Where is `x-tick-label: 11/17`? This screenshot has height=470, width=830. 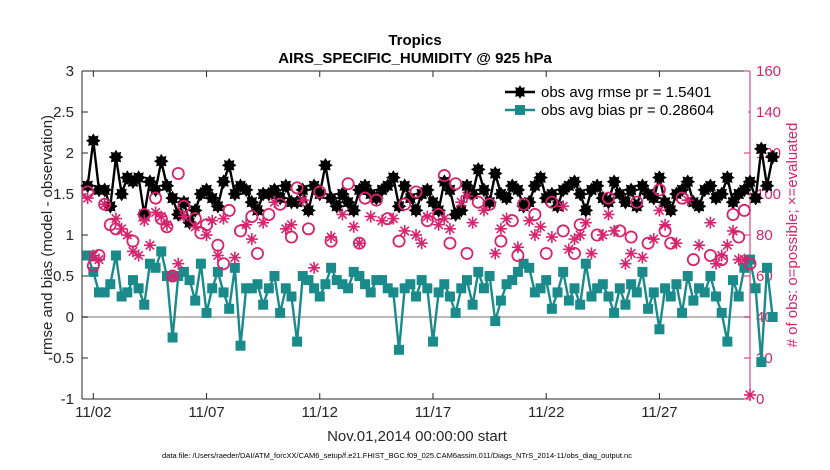
x-tick-label: 11/17 is located at coordinates (433, 412).